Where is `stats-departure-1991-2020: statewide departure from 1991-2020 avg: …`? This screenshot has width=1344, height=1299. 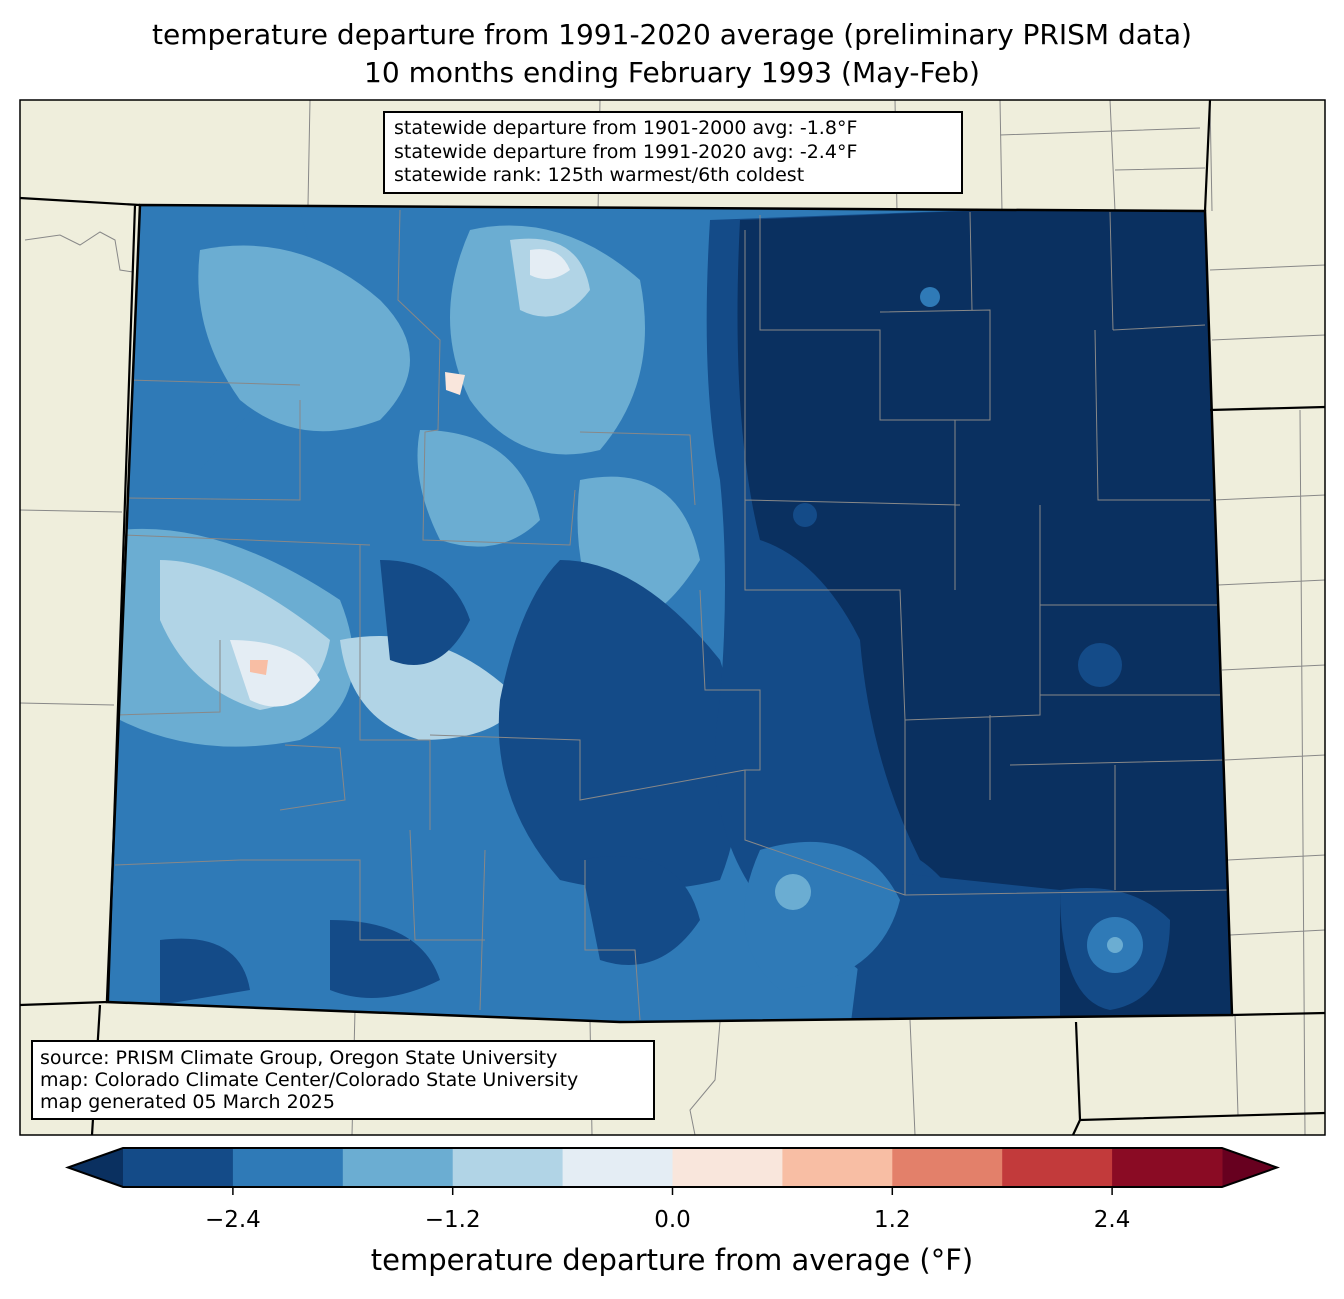 stats-departure-1991-2020: statewide departure from 1991-2020 avg: … is located at coordinates (626, 151).